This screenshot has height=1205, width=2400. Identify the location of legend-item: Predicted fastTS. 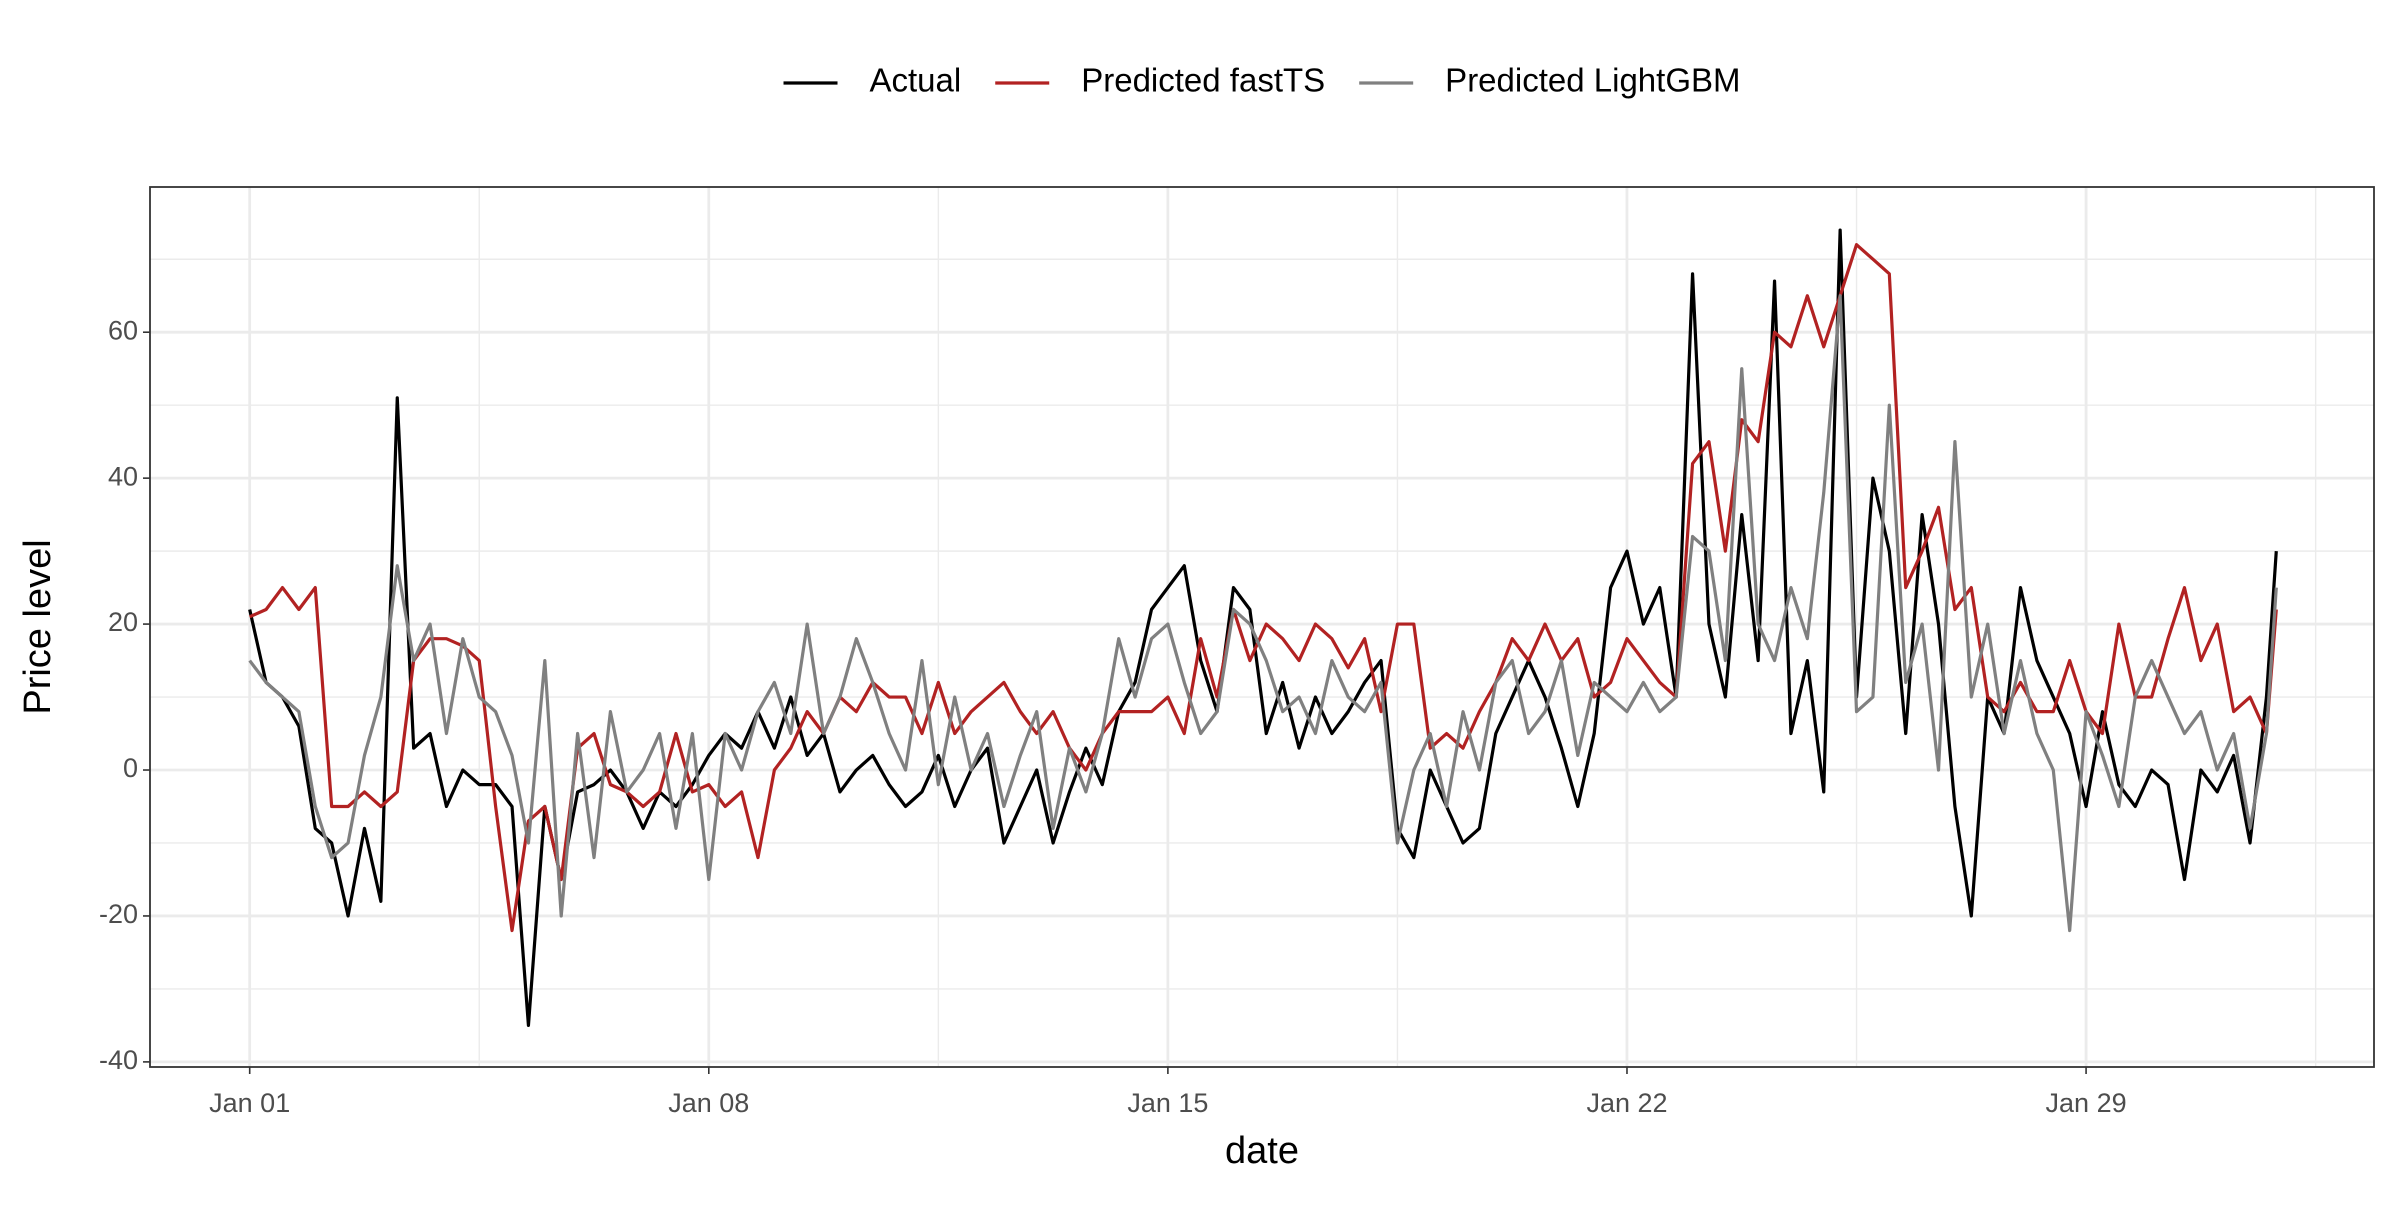
(1160, 80).